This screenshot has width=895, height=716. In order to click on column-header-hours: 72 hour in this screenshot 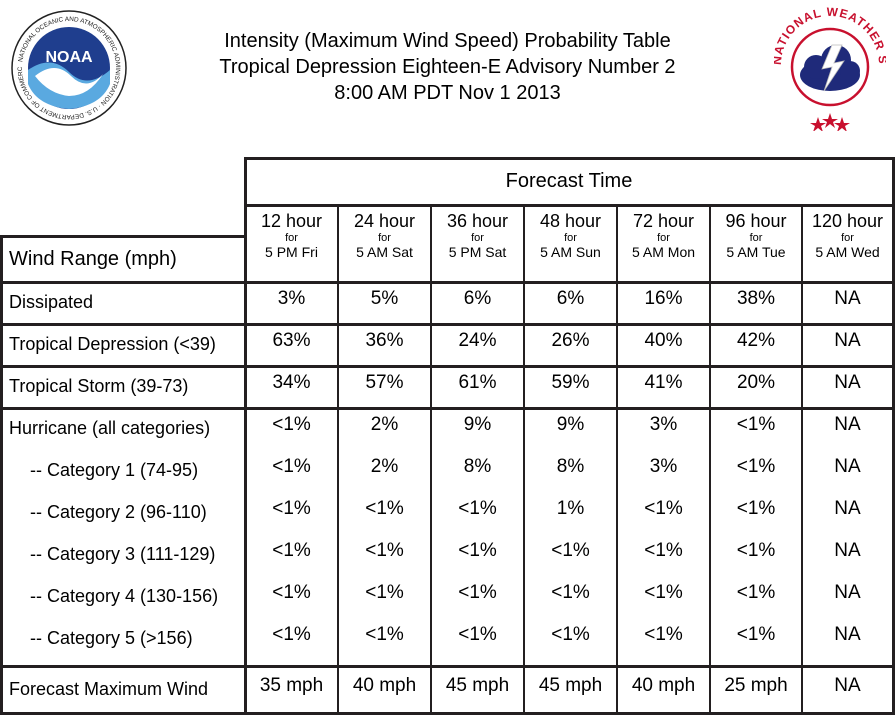, I will do `click(663, 221)`.